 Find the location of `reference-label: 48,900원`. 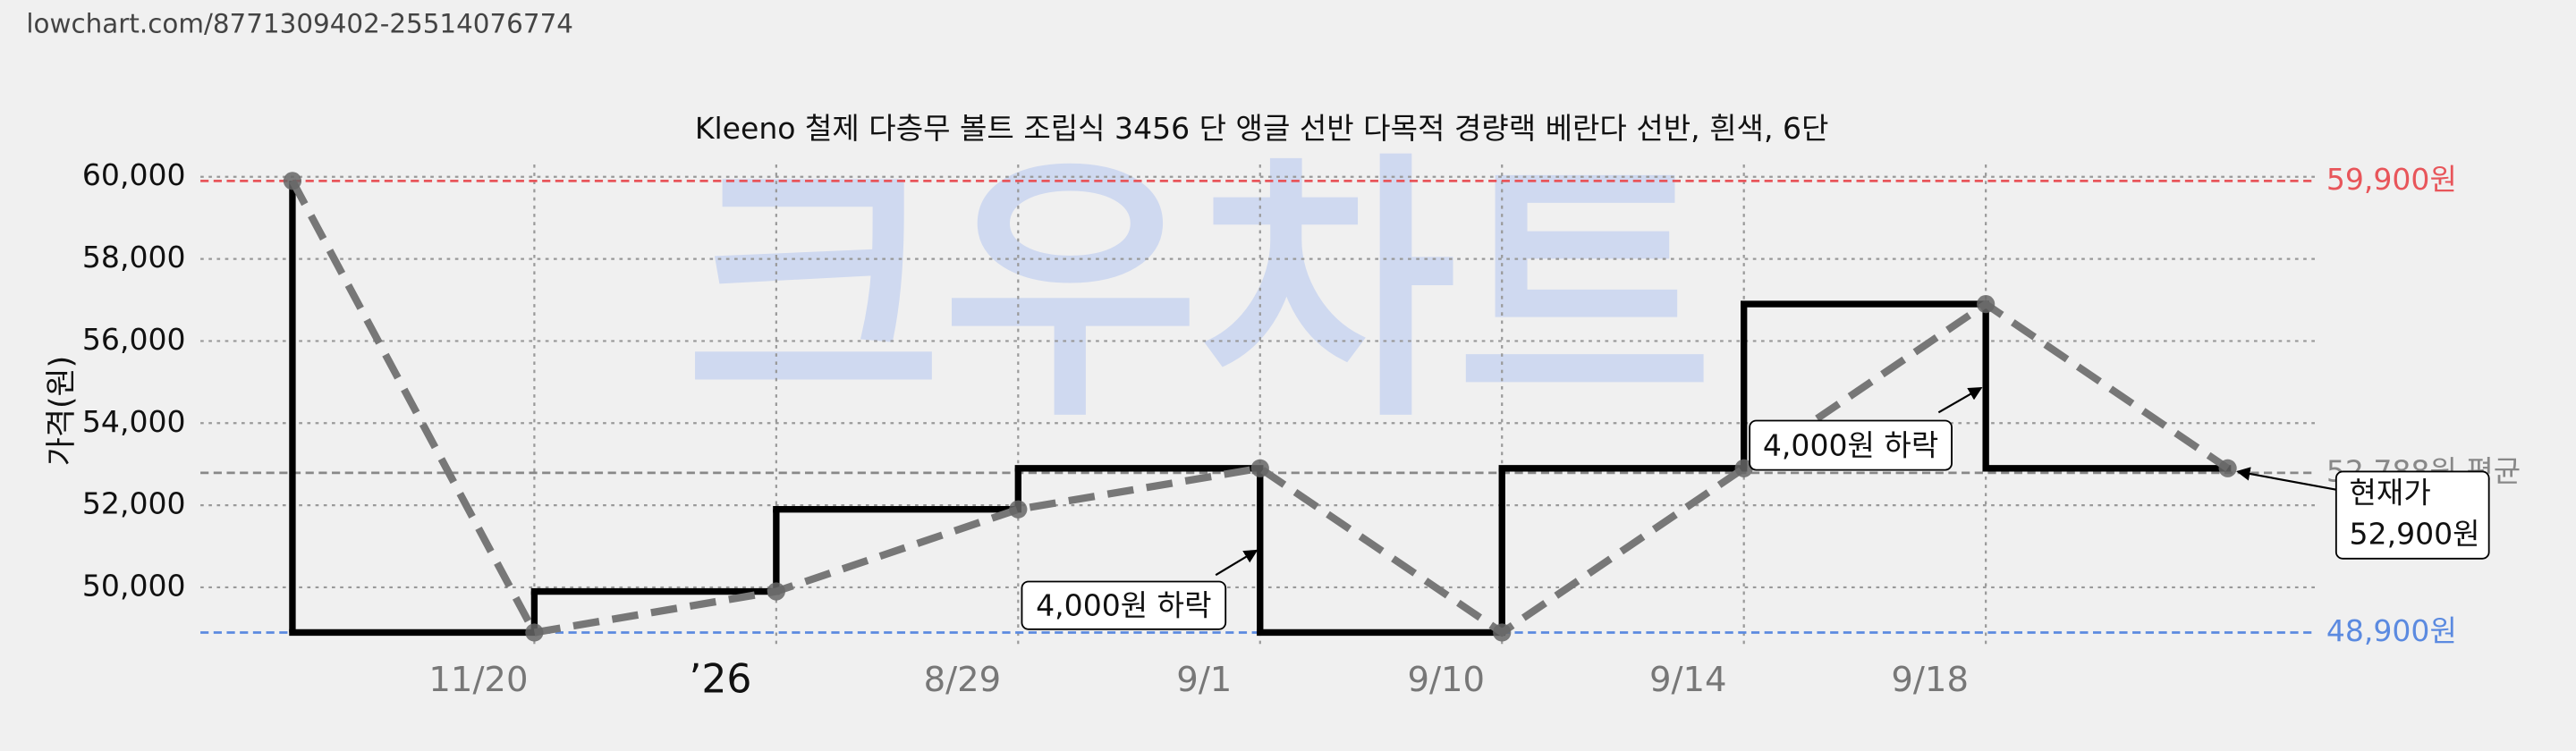

reference-label: 48,900원 is located at coordinates (2391, 630).